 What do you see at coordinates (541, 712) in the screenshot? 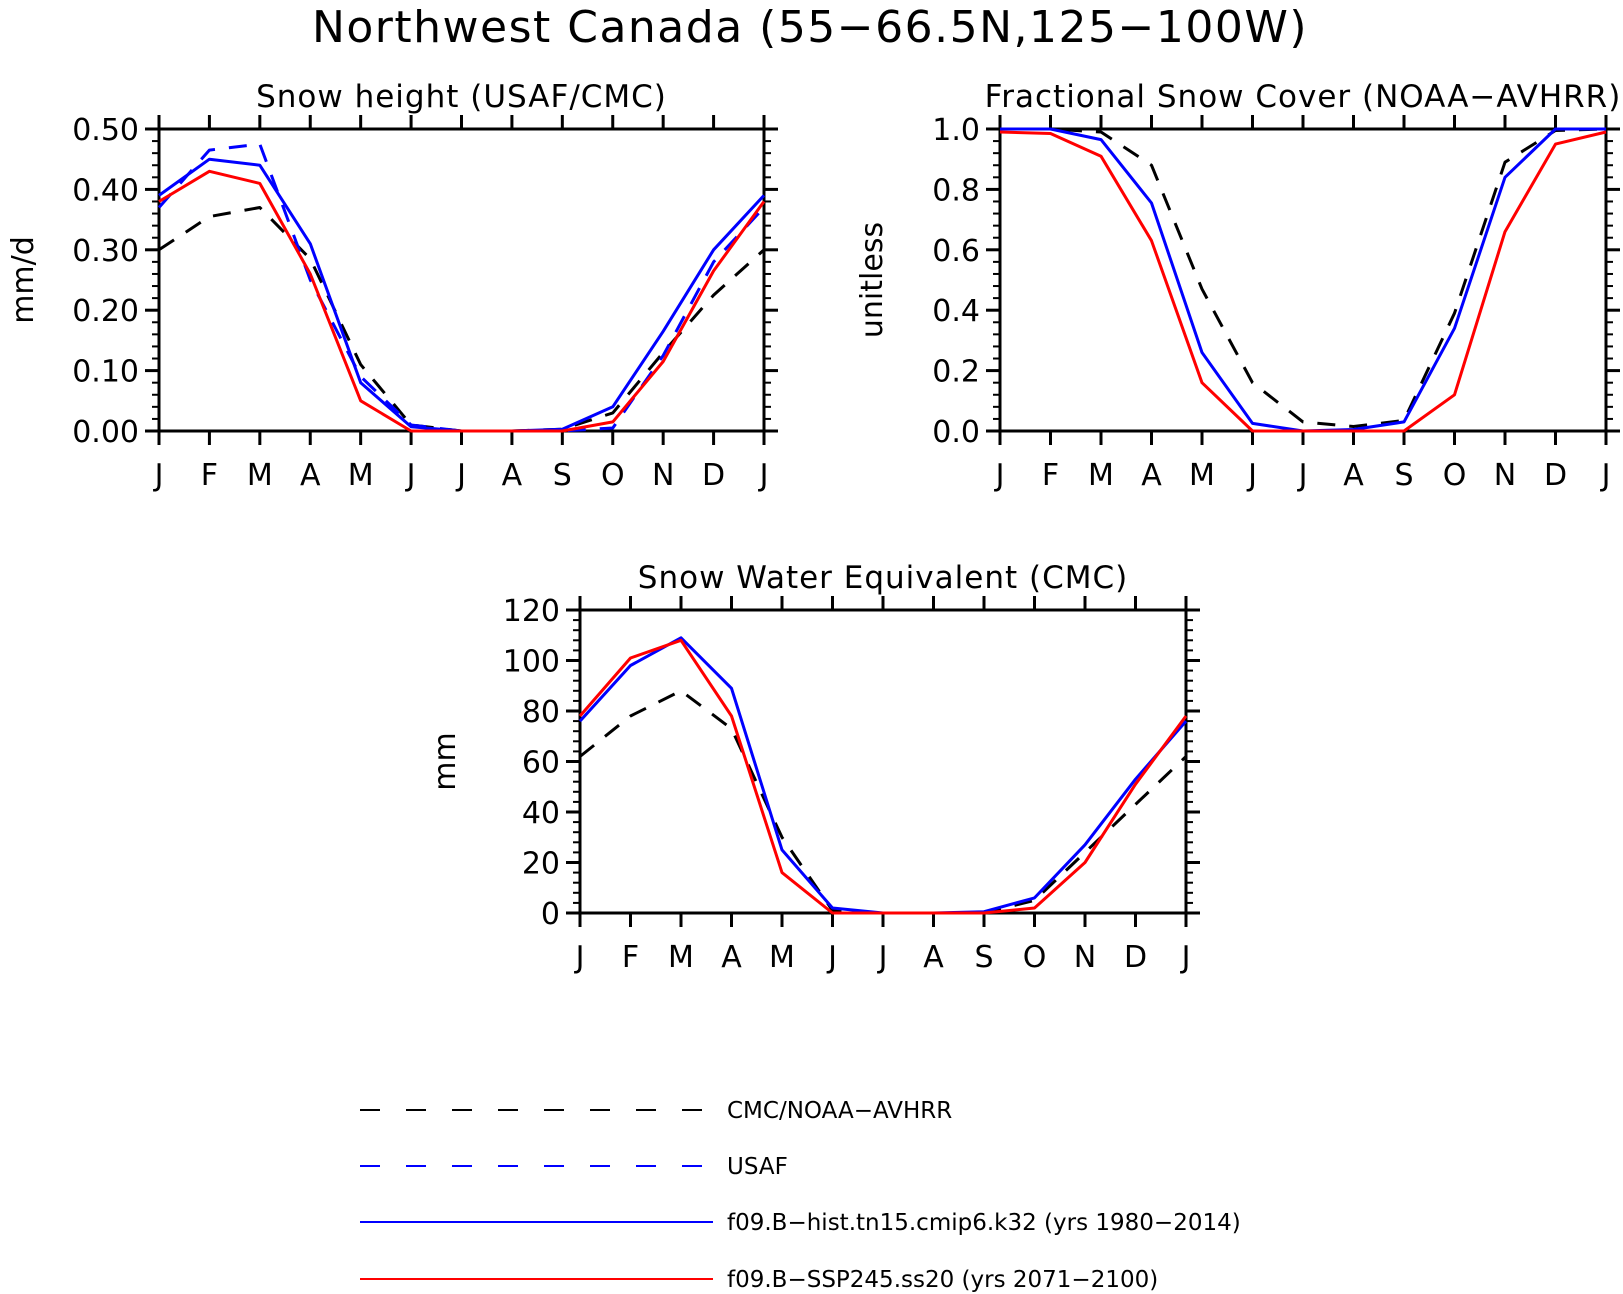
I see `y-tick-label: 80` at bounding box center [541, 712].